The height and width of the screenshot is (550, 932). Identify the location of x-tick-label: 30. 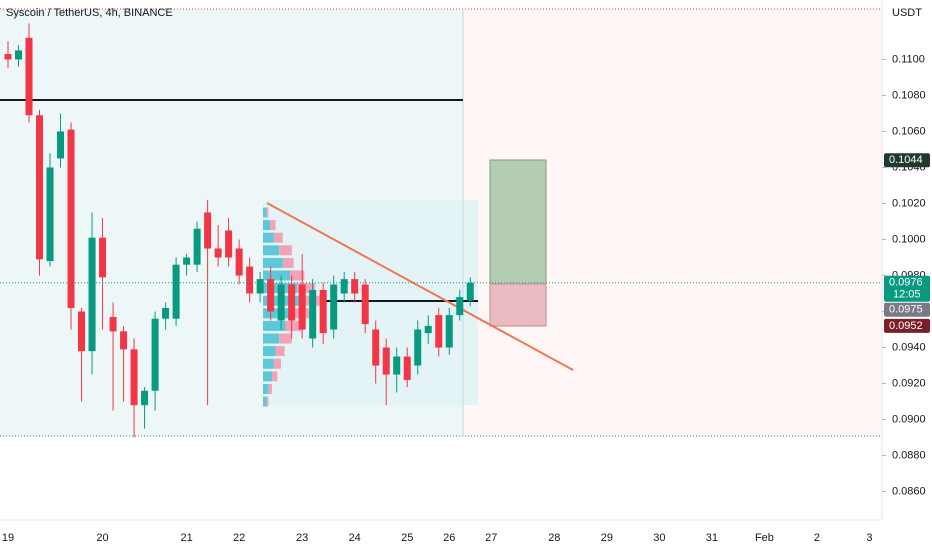
(659, 538).